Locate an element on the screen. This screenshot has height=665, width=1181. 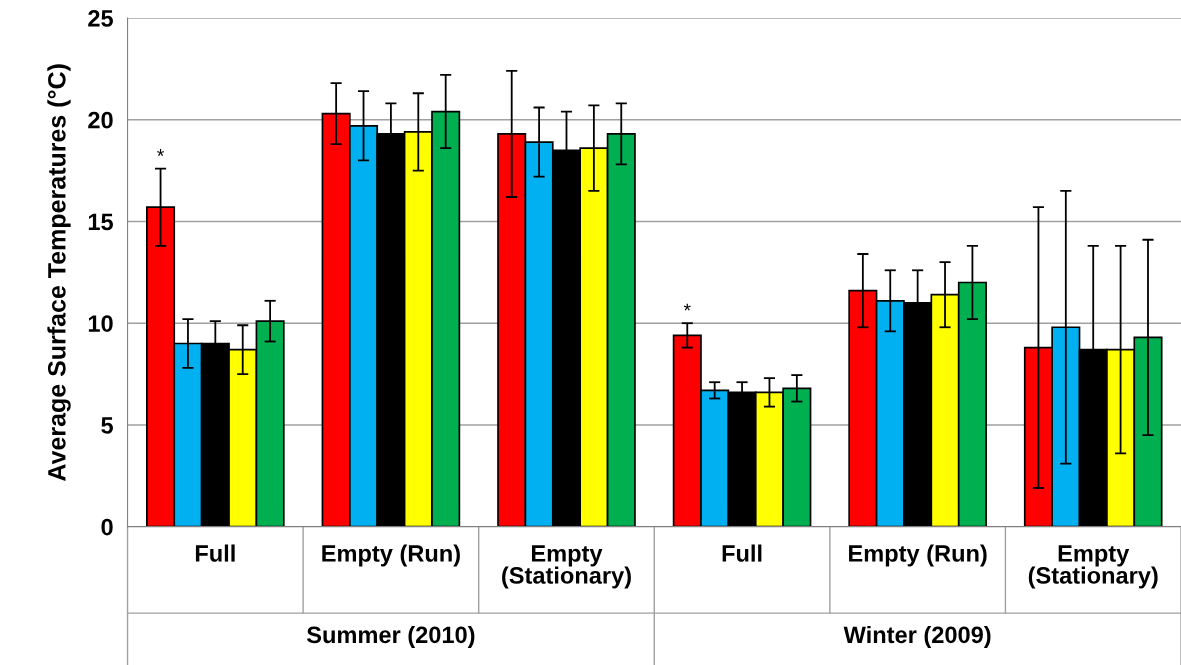
y-tick-label: 5 is located at coordinates (107, 425).